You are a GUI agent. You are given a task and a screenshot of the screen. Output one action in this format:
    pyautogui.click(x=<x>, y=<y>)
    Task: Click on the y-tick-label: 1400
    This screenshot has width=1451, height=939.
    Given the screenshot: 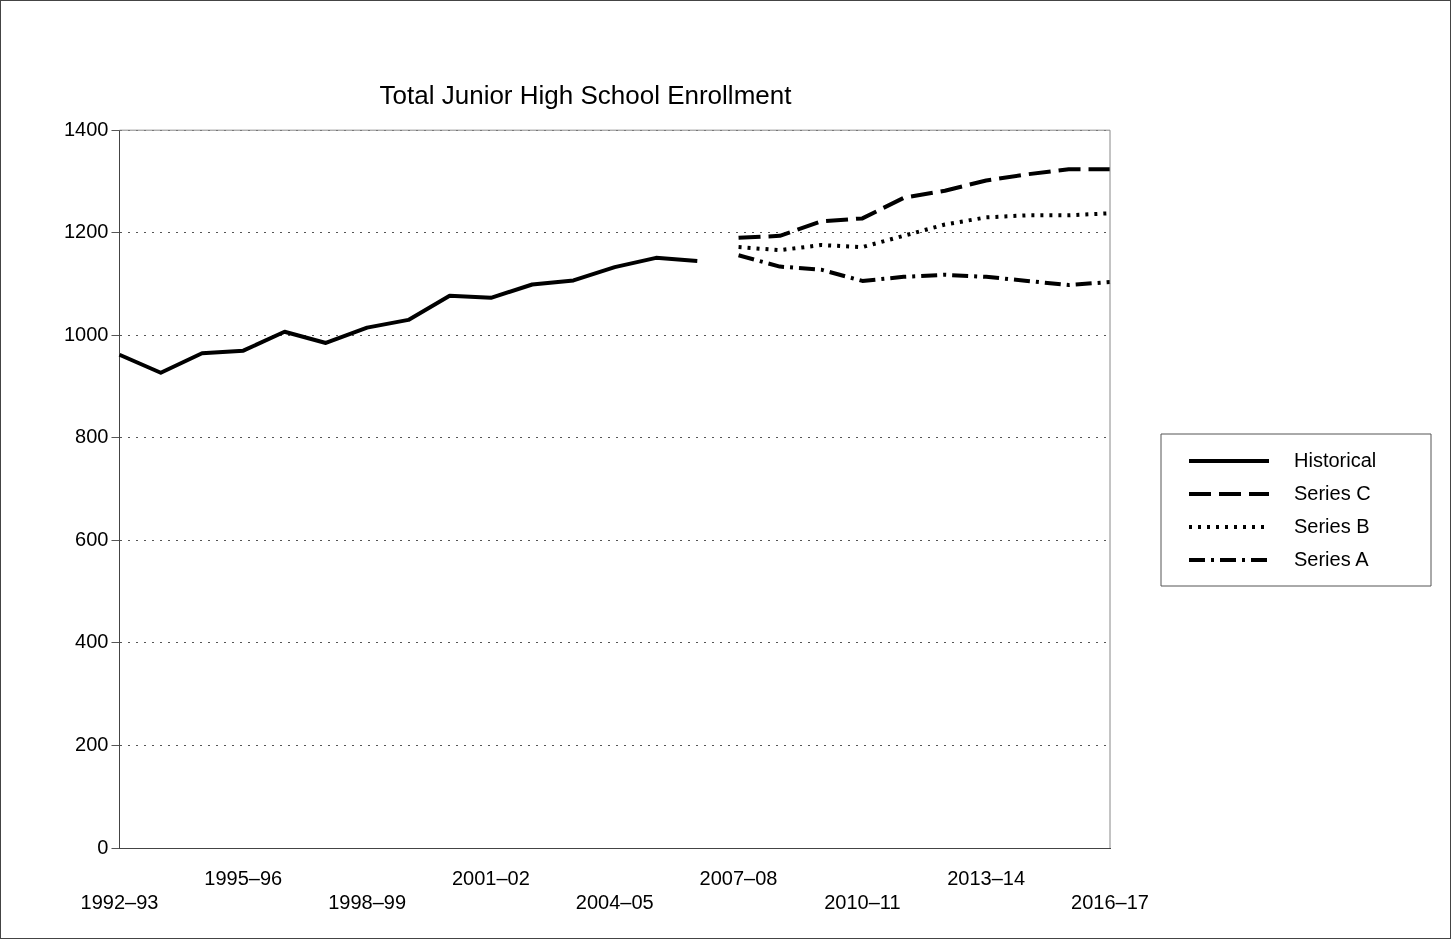 What is the action you would take?
    pyautogui.click(x=86, y=128)
    